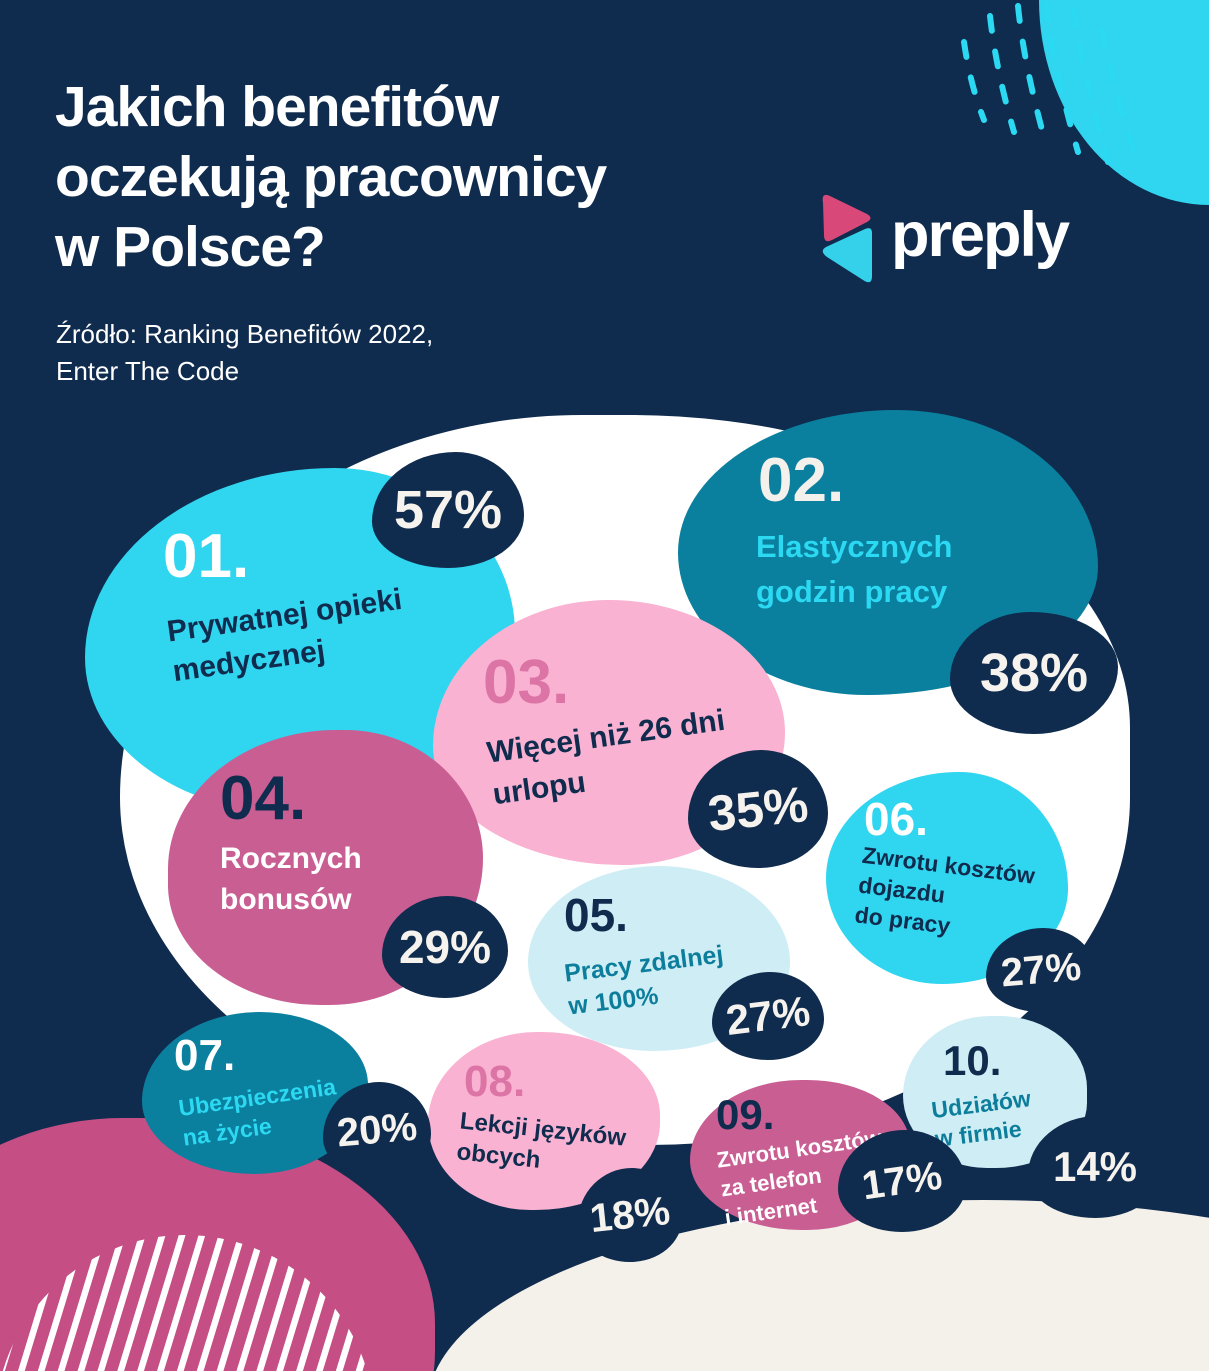 This screenshot has width=1209, height=1371. I want to click on benefit-rank: 03., so click(526, 682).